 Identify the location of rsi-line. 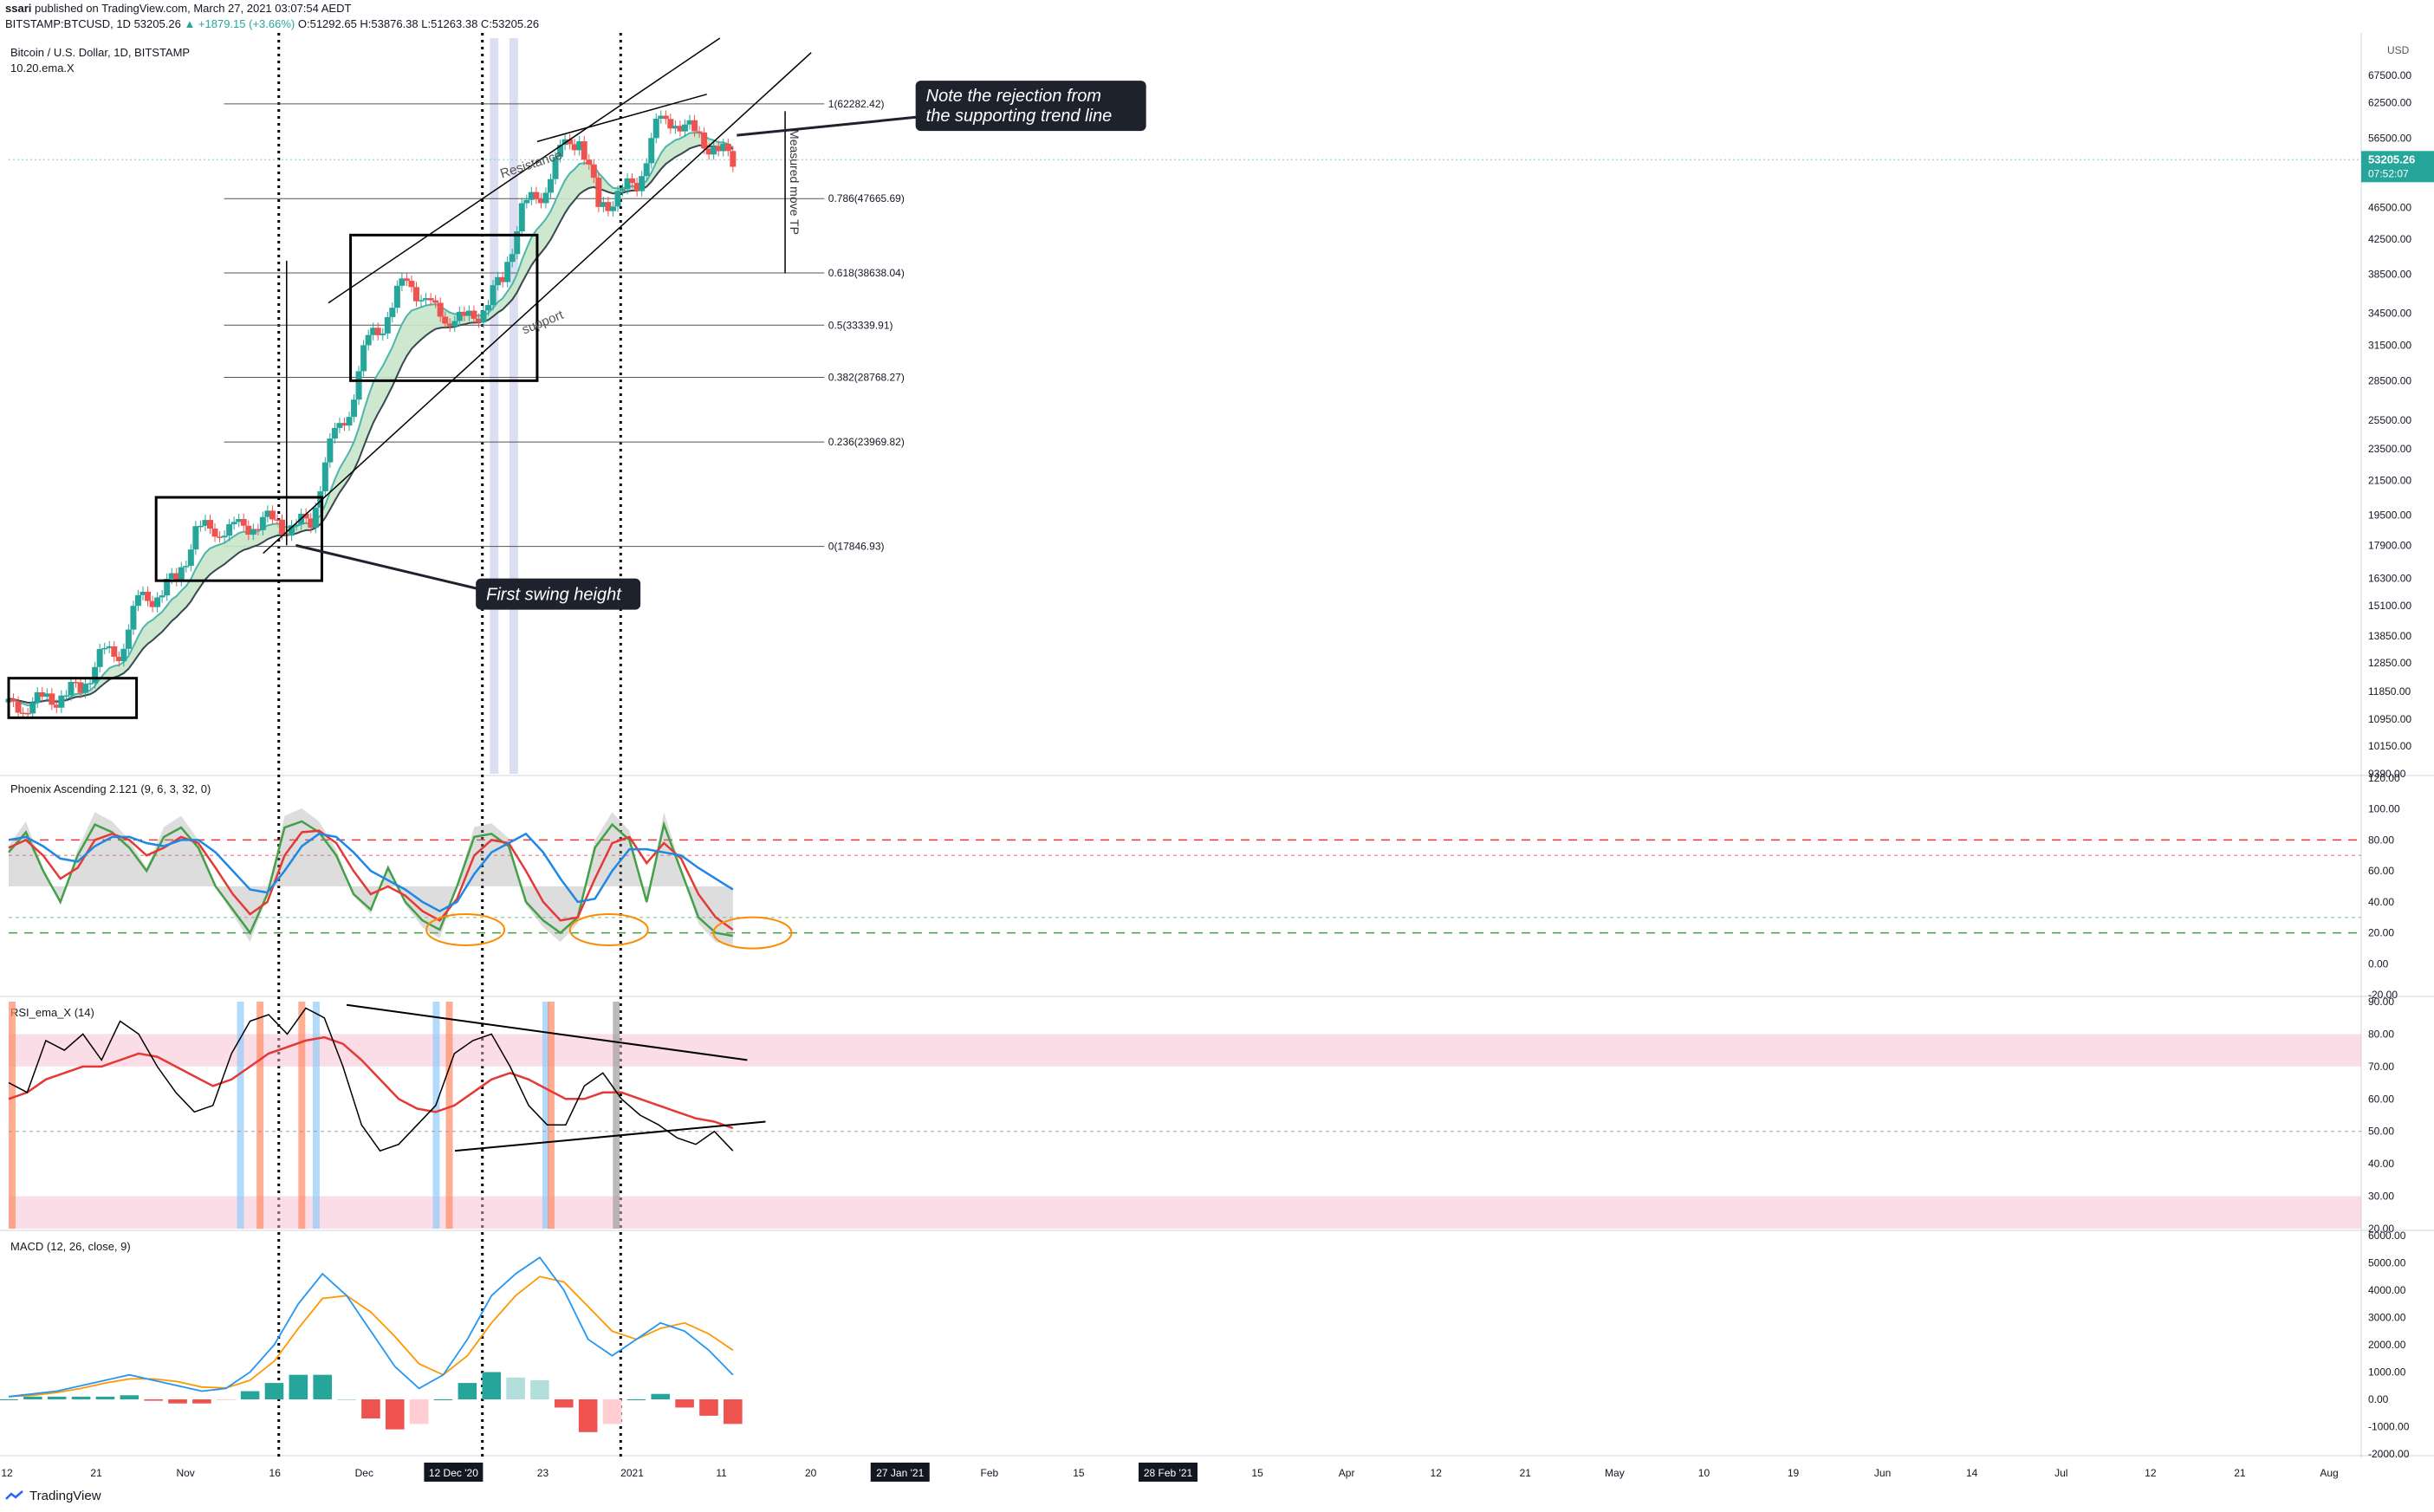
(371, 1079).